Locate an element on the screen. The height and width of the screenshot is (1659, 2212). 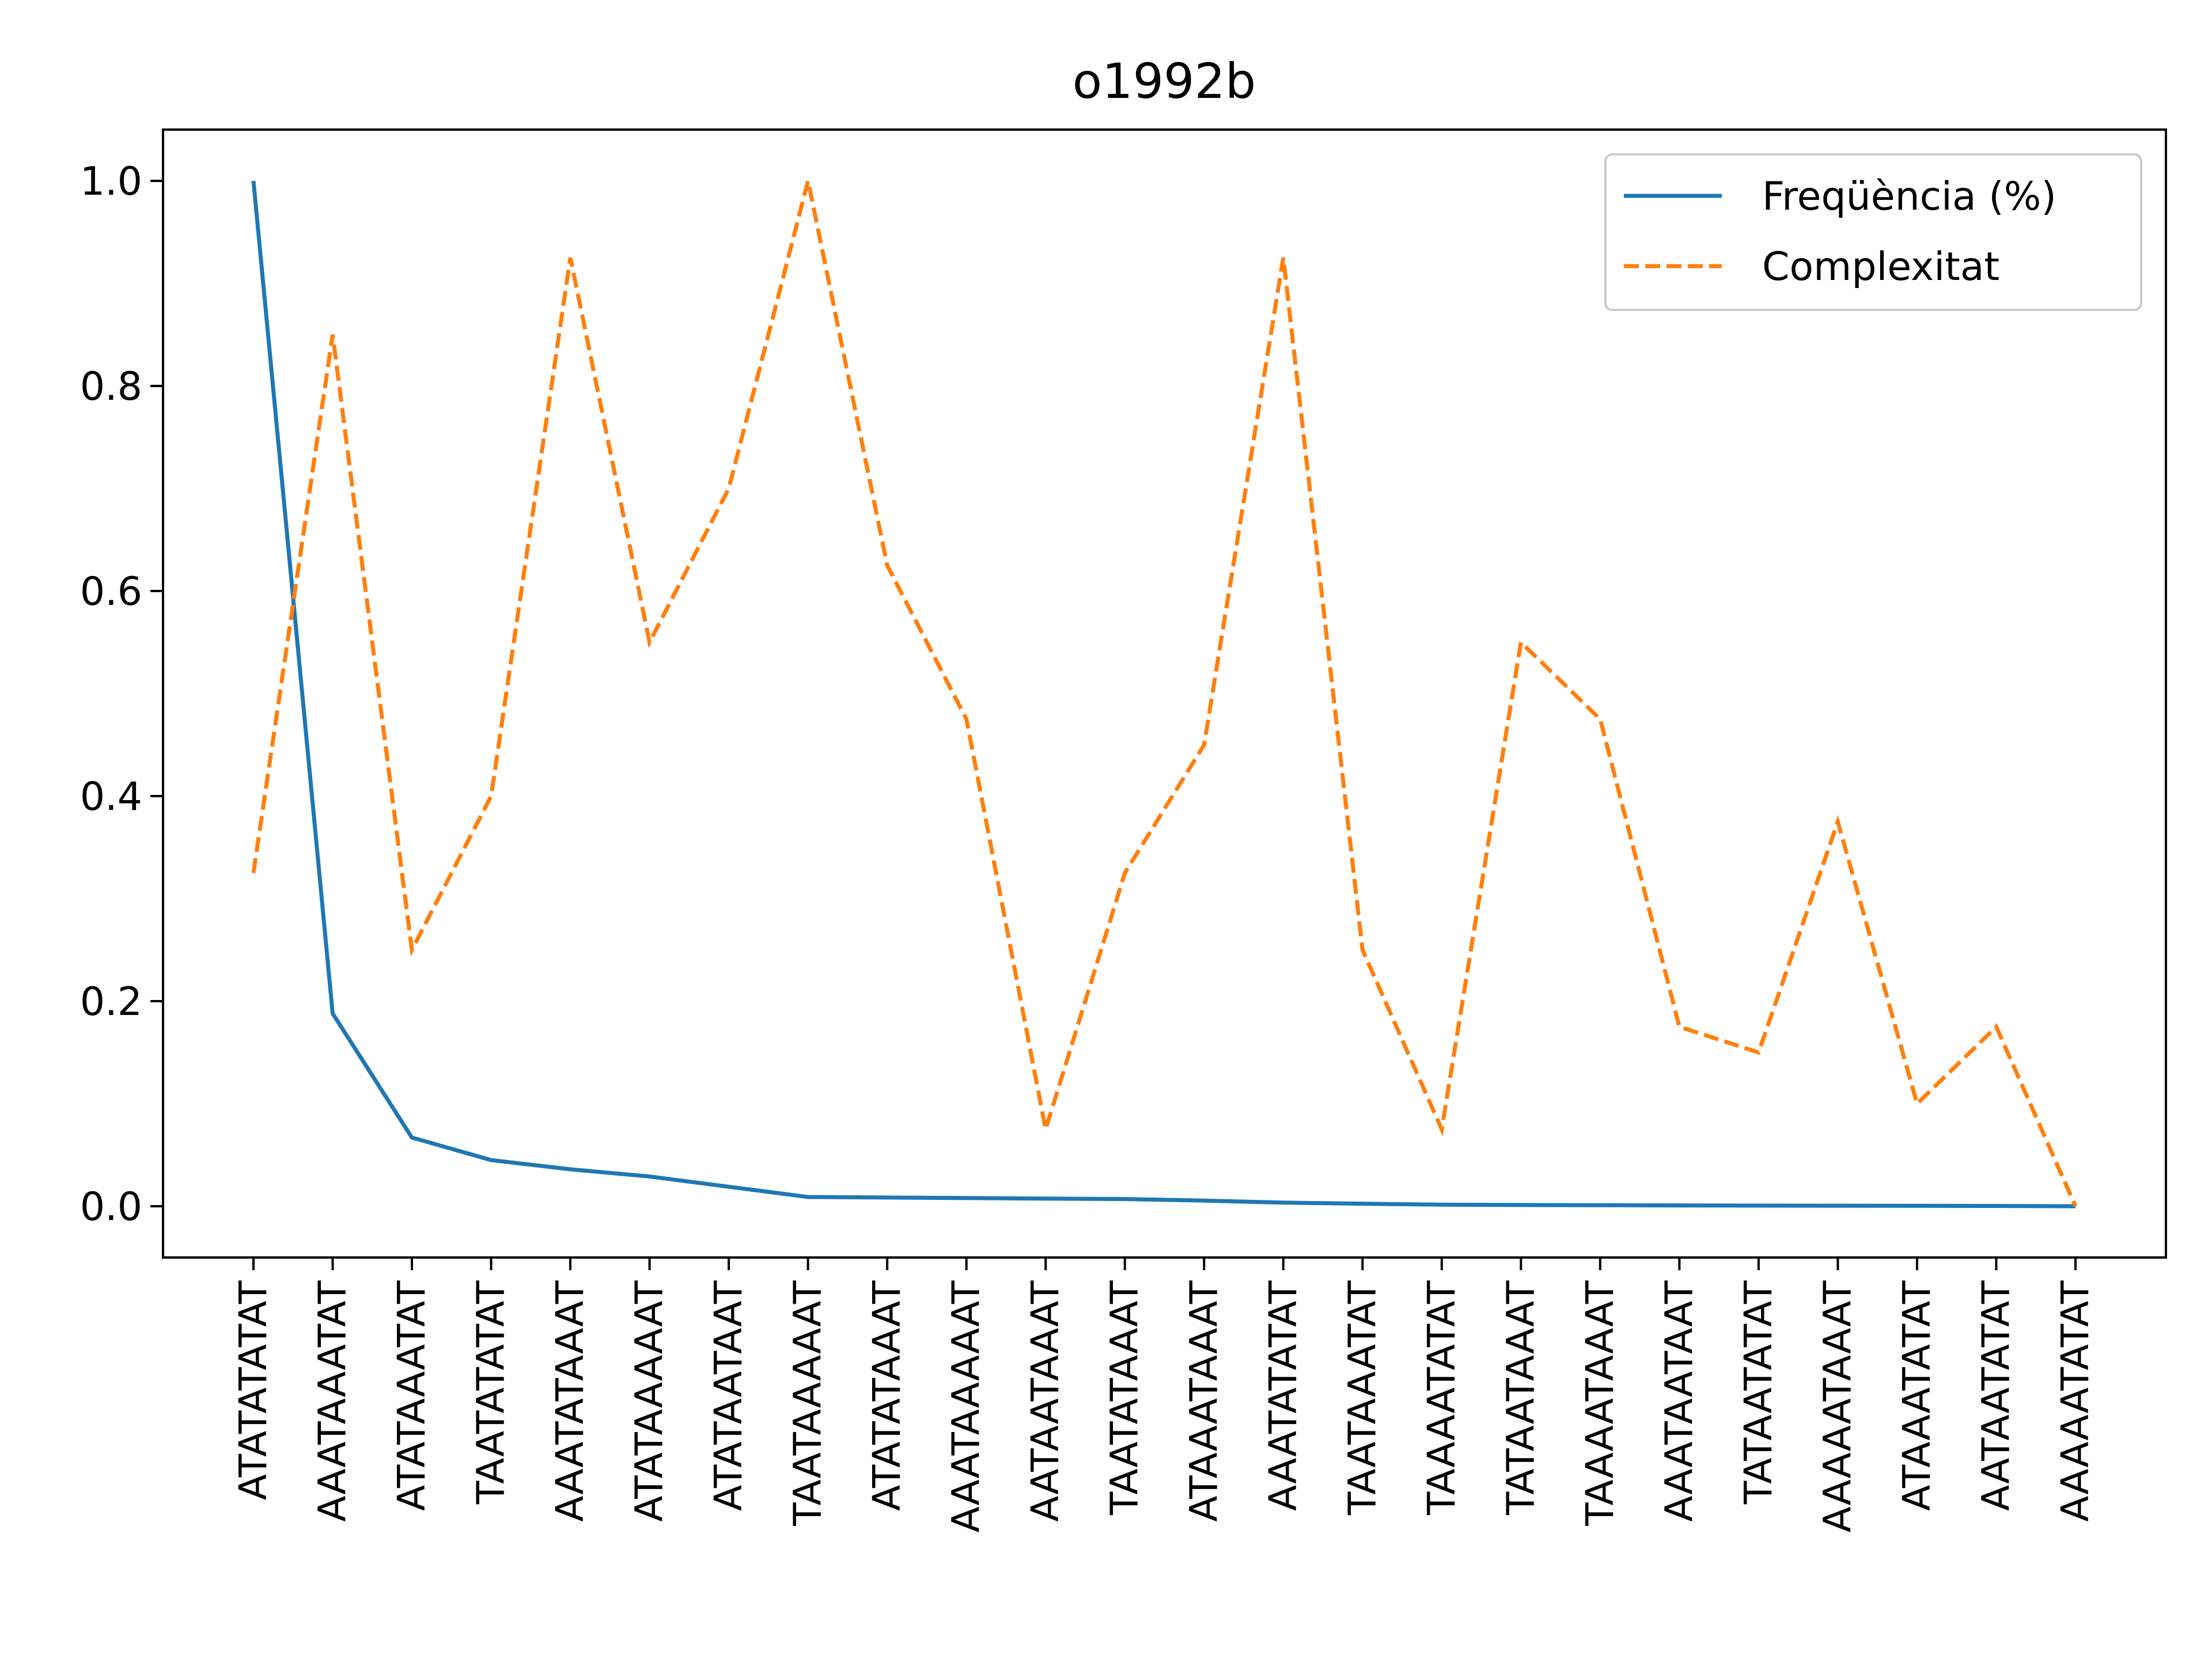
x-tick-label: AAAAATAAAT is located at coordinates (1837, 1406).